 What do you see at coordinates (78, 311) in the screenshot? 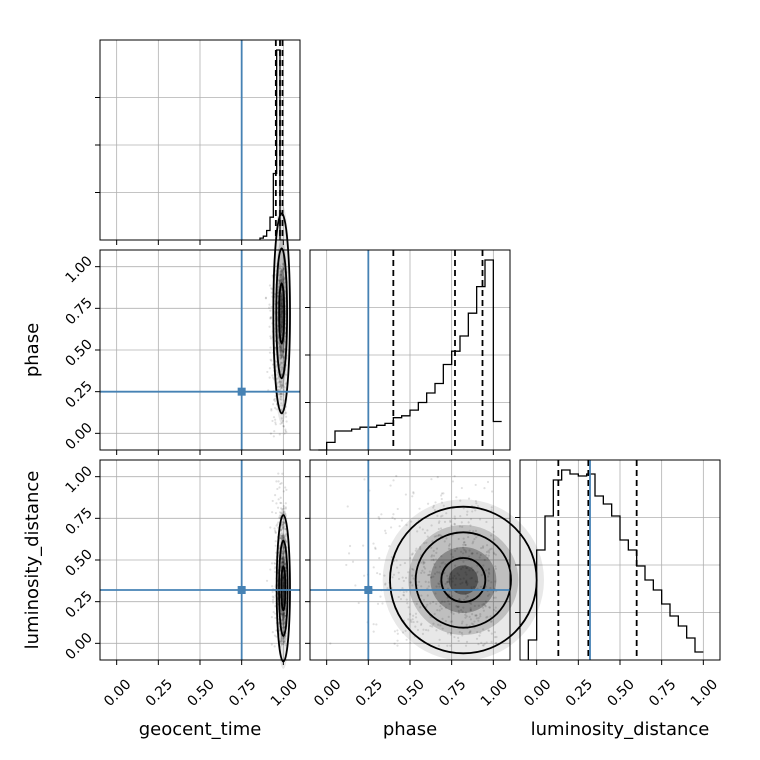
I see `y-tick-label: 0.75` at bounding box center [78, 311].